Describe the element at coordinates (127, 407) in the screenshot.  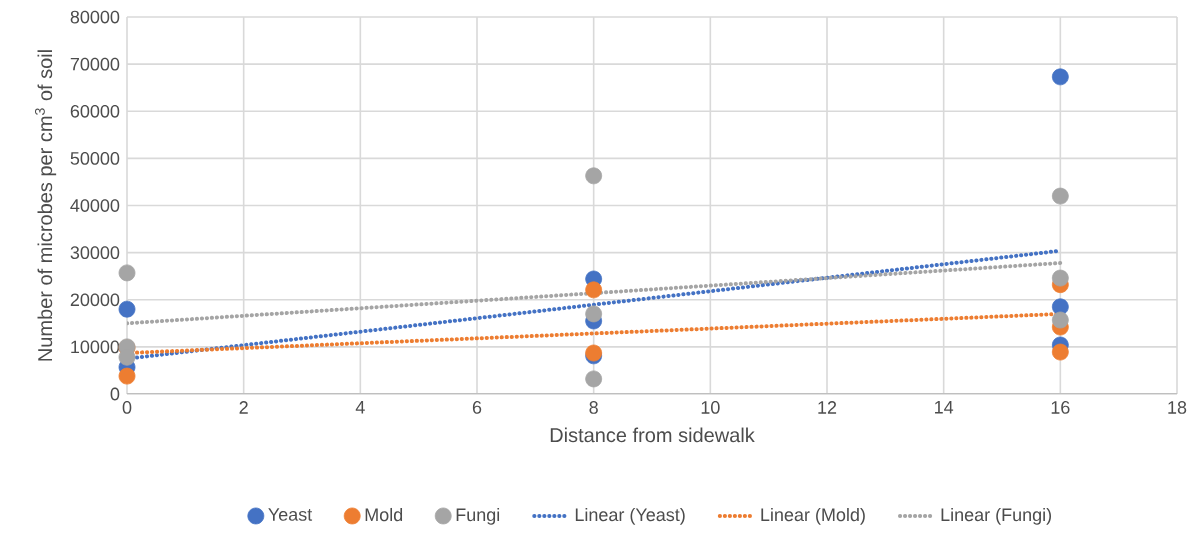
I see `x-tick-label: 0` at that location.